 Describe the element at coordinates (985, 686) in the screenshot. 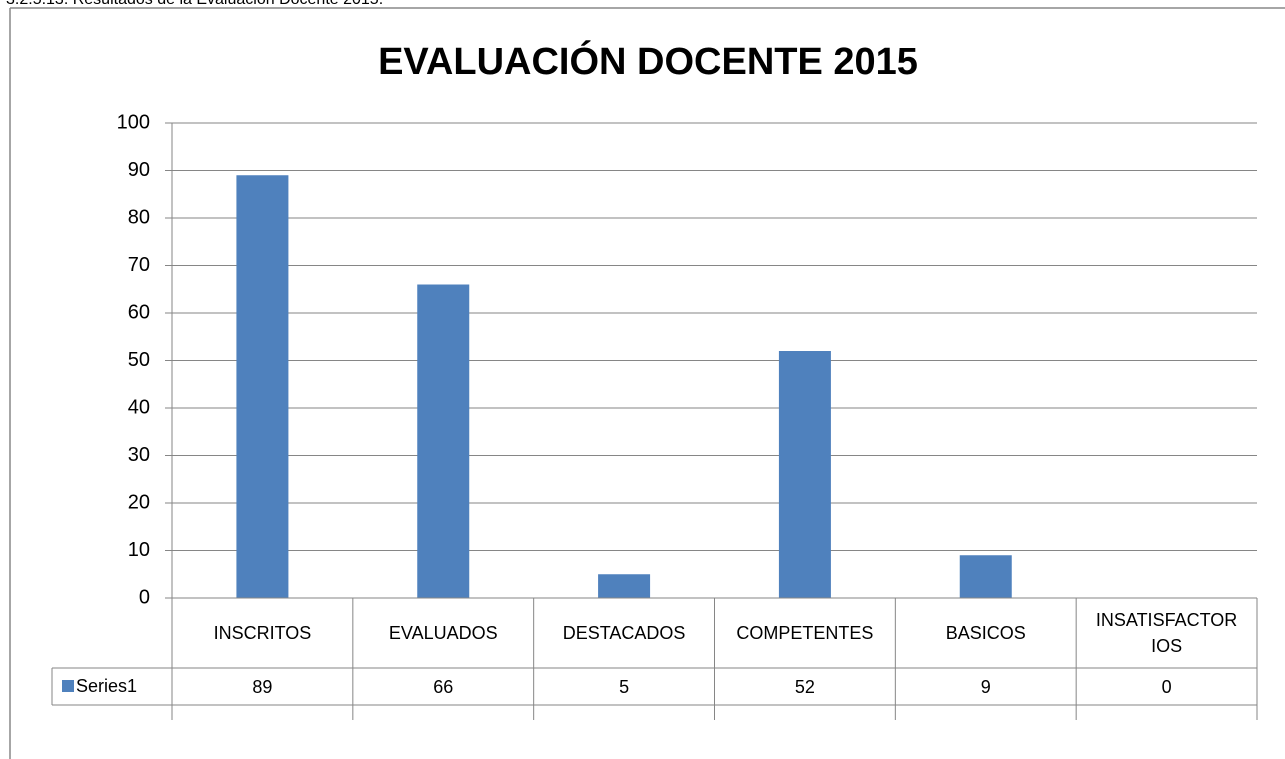

I see `table-value: 9` at that location.